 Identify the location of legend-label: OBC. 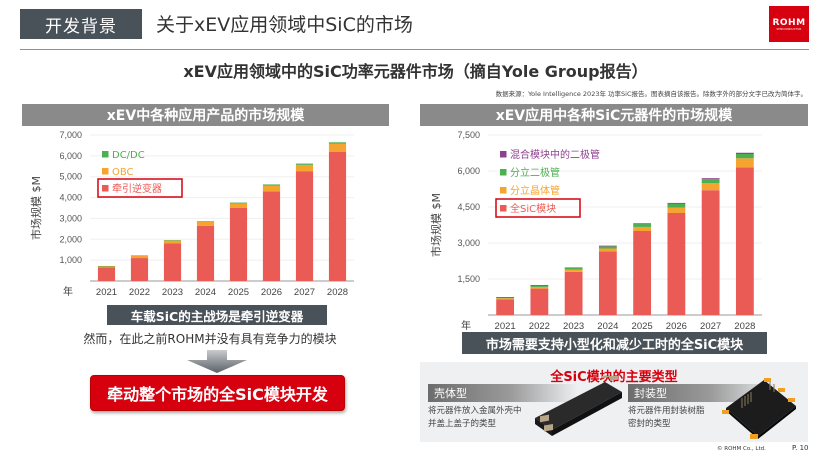
(123, 172).